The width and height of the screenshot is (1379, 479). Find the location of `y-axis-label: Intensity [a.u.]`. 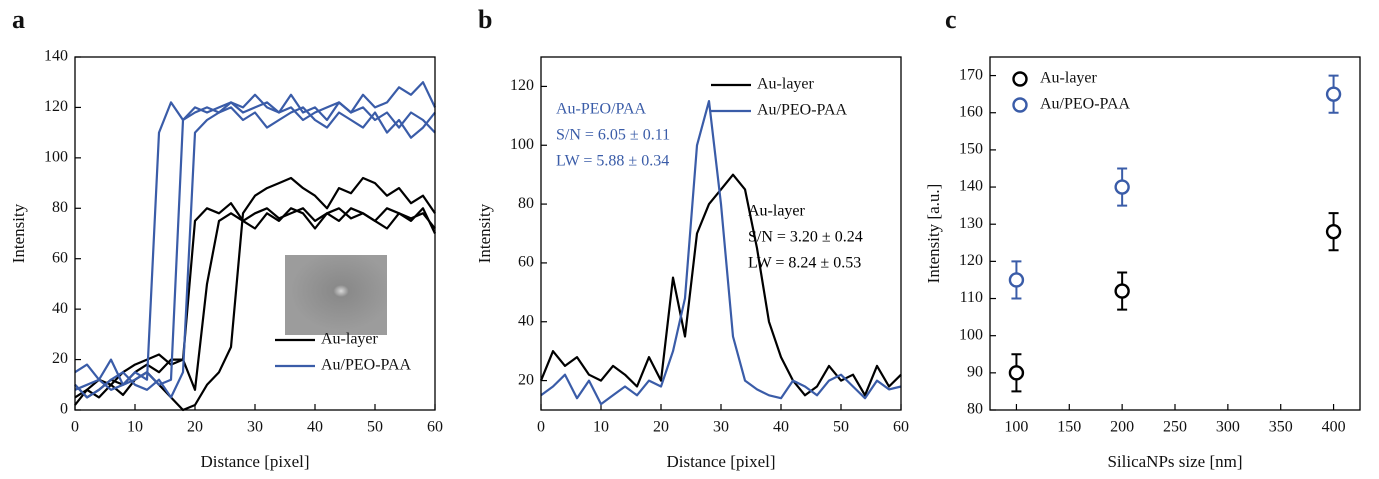

y-axis-label: Intensity [a.u.] is located at coordinates (933, 234).